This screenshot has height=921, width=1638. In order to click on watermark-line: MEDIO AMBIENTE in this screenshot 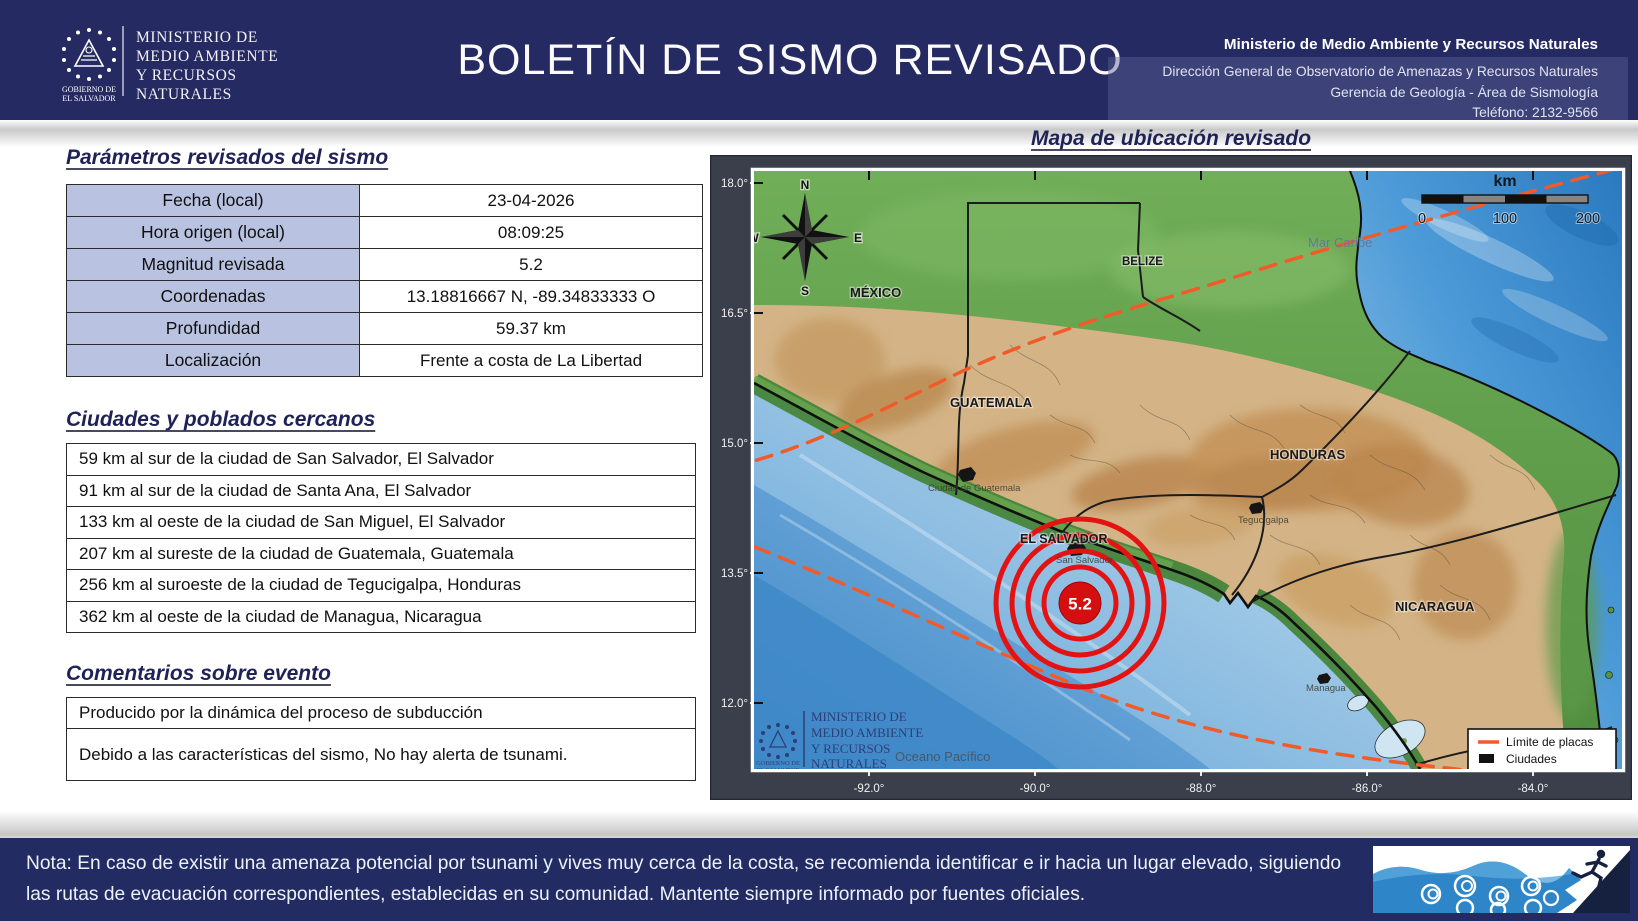, I will do `click(867, 732)`.